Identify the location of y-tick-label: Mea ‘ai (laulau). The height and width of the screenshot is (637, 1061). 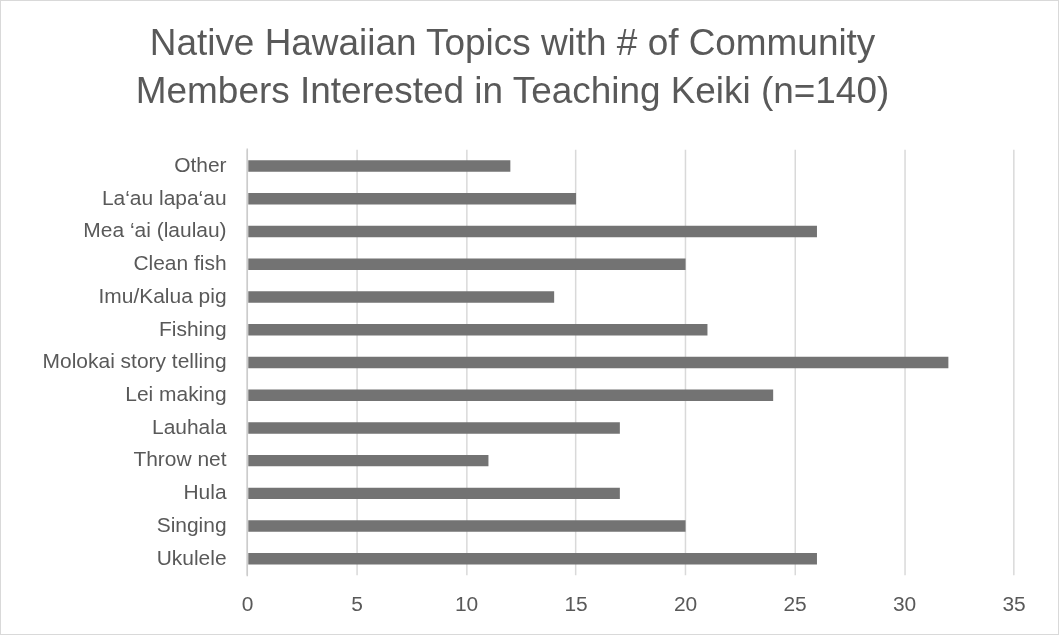
(155, 230).